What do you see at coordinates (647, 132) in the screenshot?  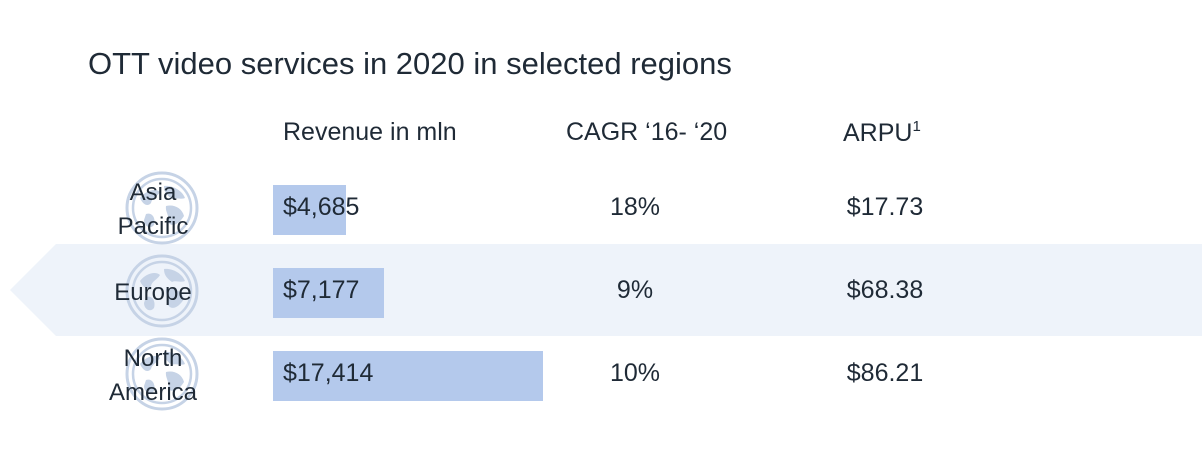 I see `cagr-column-header: CAGR ‘16- ‘20` at bounding box center [647, 132].